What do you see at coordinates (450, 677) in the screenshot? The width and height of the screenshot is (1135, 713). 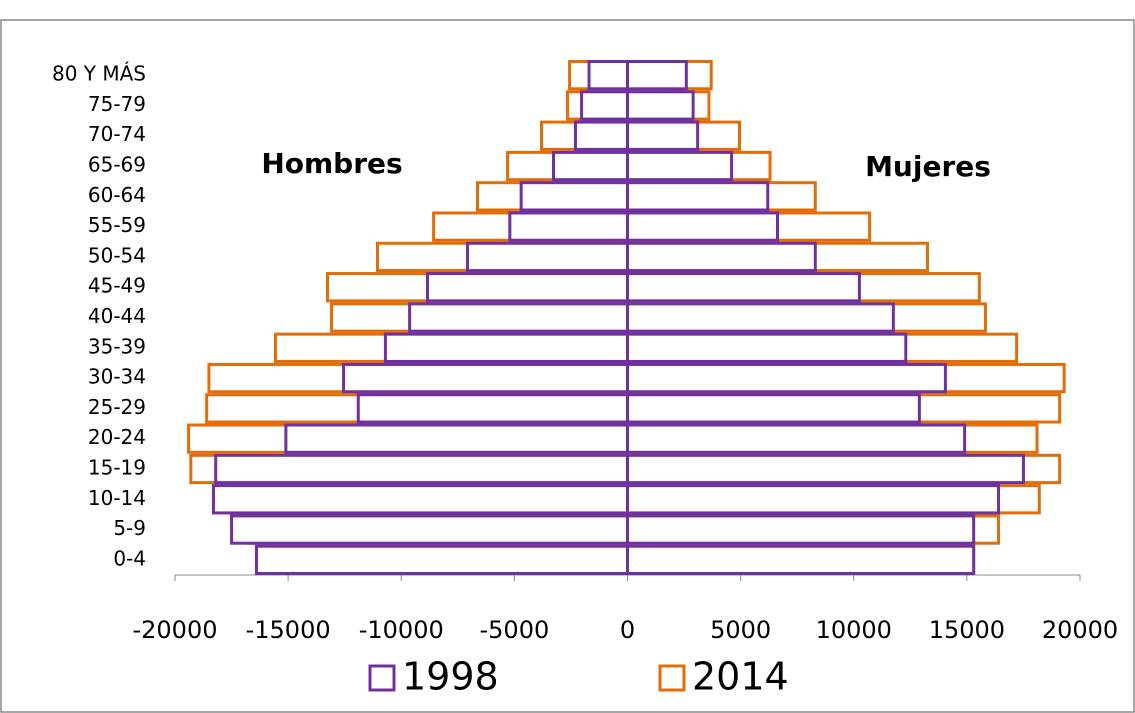 I see `legend-label: 1998` at bounding box center [450, 677].